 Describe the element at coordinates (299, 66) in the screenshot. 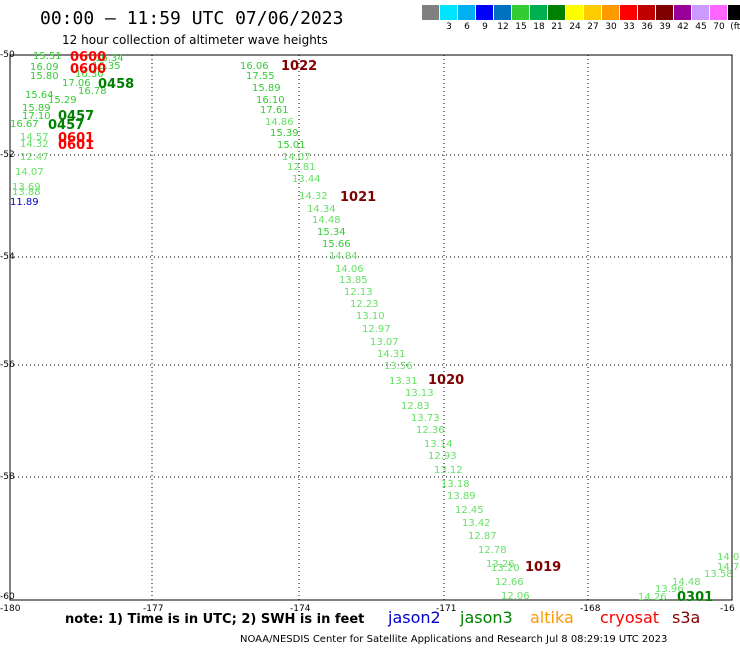

I see `pass-time-label: 1022` at that location.